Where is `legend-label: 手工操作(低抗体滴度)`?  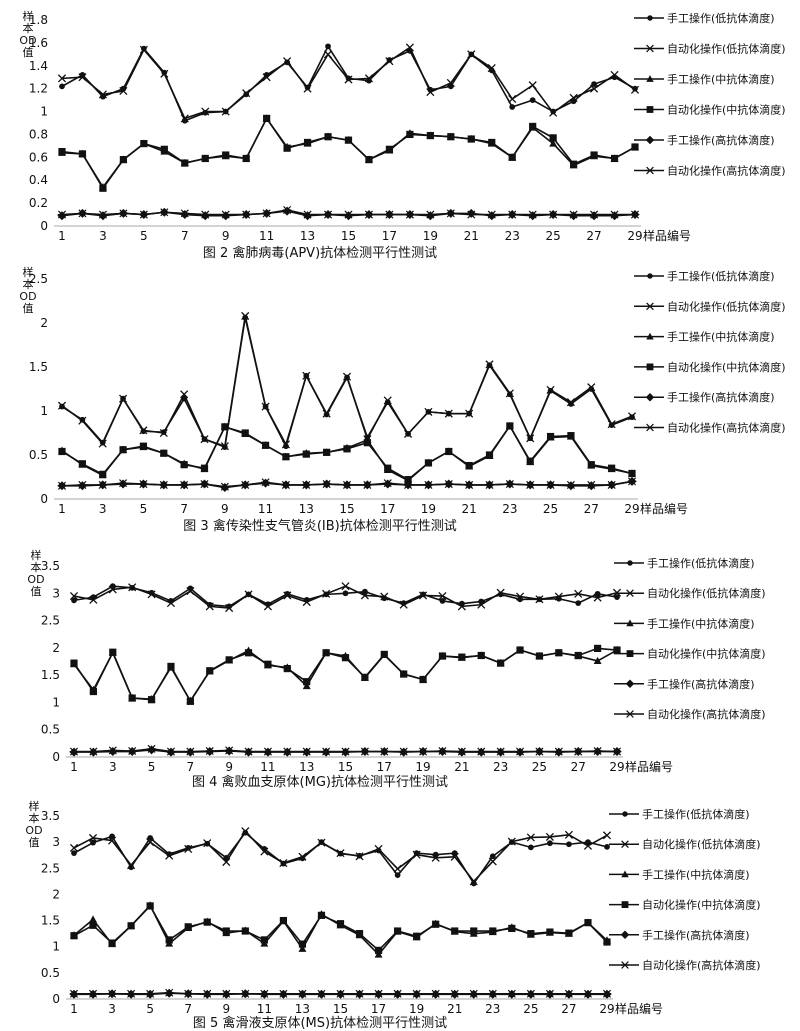 legend-label: 手工操作(低抗体滴度) is located at coordinates (721, 276).